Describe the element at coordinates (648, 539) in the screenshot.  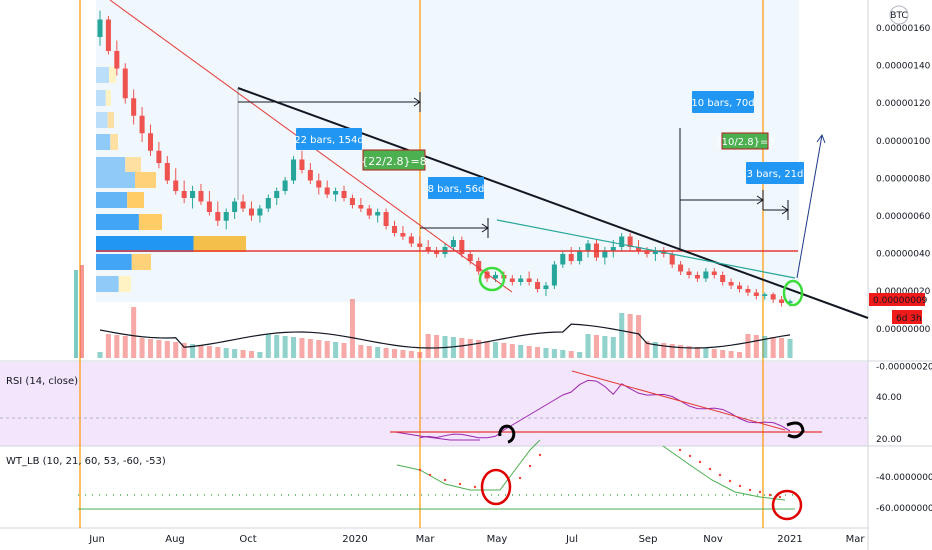
I see `time-tick-label: Sep` at that location.